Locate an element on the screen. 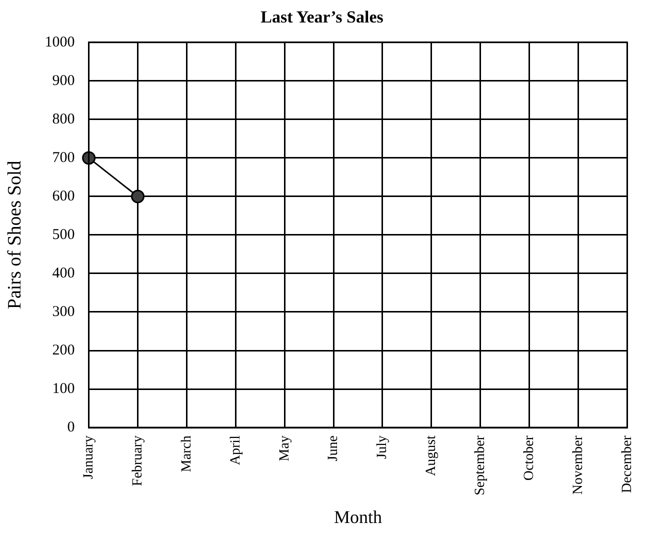  x-tick-label: December is located at coordinates (627, 464).